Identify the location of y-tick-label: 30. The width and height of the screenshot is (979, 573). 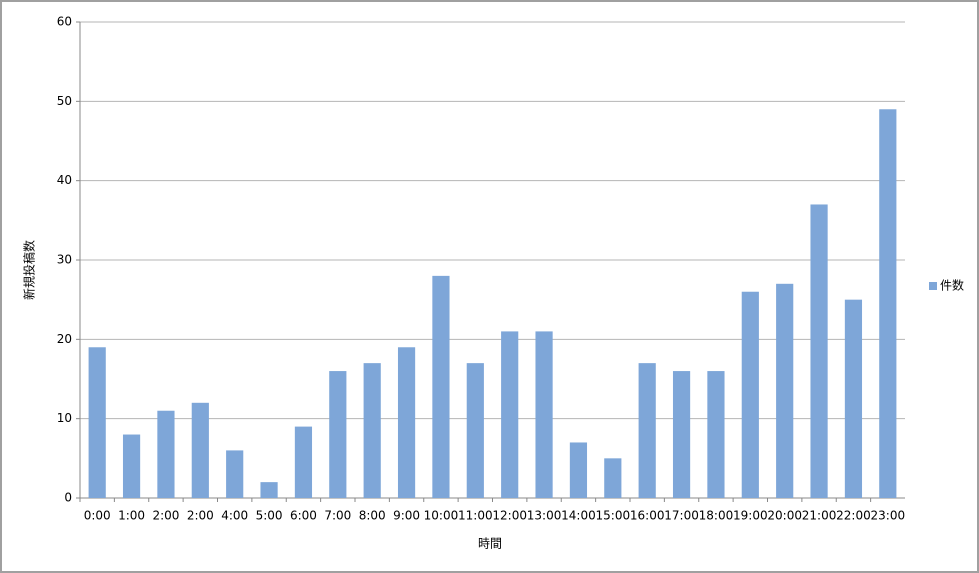
(64, 260).